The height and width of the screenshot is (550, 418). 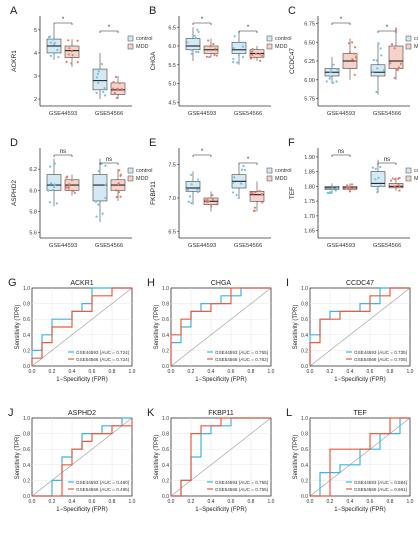 I want to click on roc-title: TEF, so click(x=359, y=413).